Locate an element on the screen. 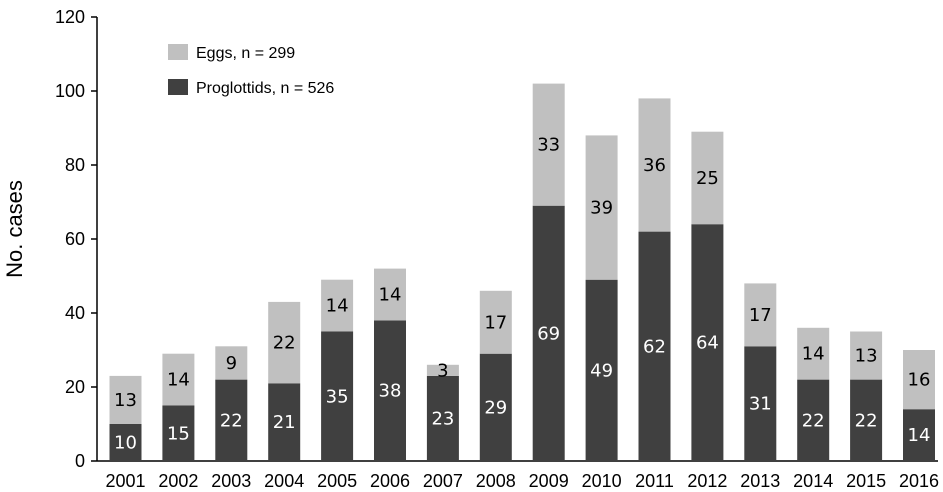 This screenshot has width=943, height=492. bar-value-label: 33 is located at coordinates (548, 145).